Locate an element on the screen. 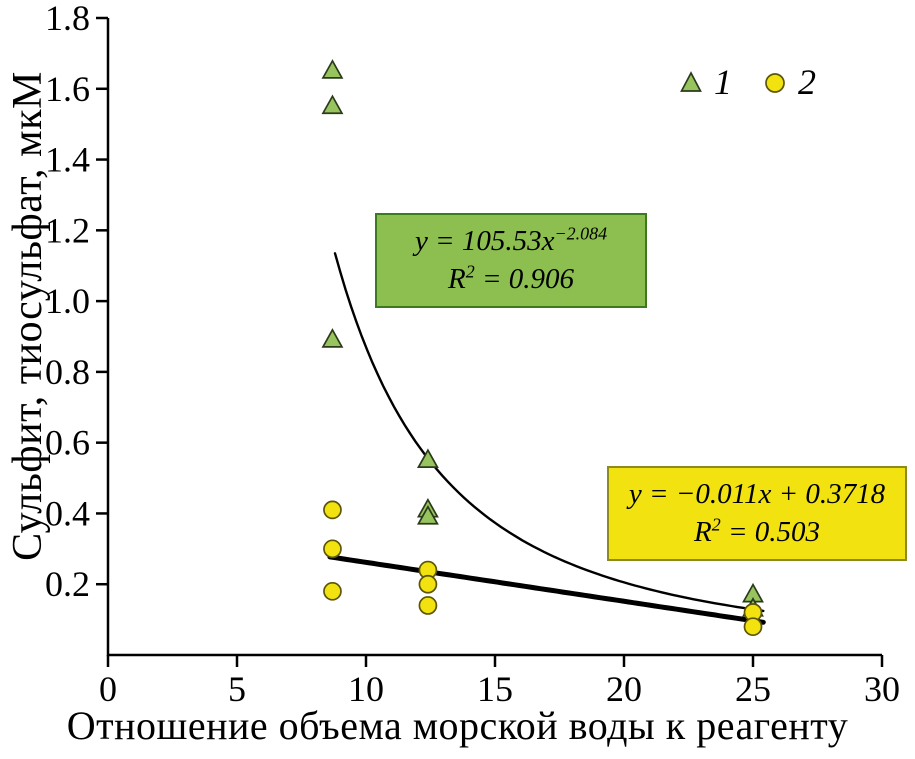  x-tick-label: 0 is located at coordinates (108, 689).